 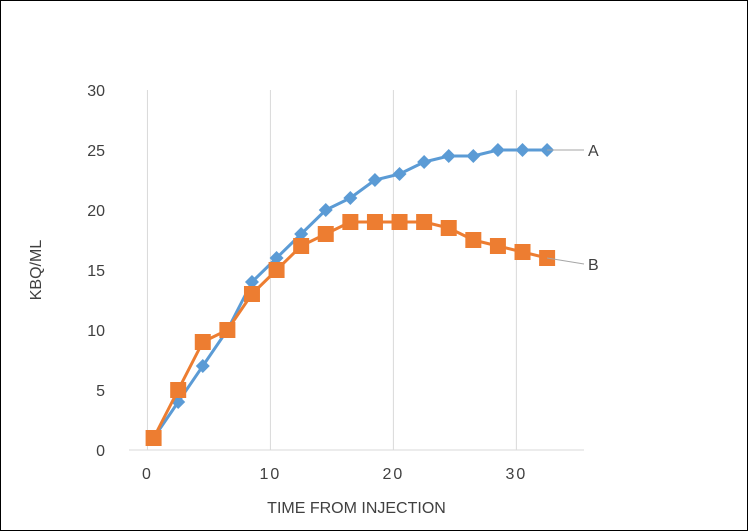 What do you see at coordinates (593, 265) in the screenshot?
I see `series-label-B: B` at bounding box center [593, 265].